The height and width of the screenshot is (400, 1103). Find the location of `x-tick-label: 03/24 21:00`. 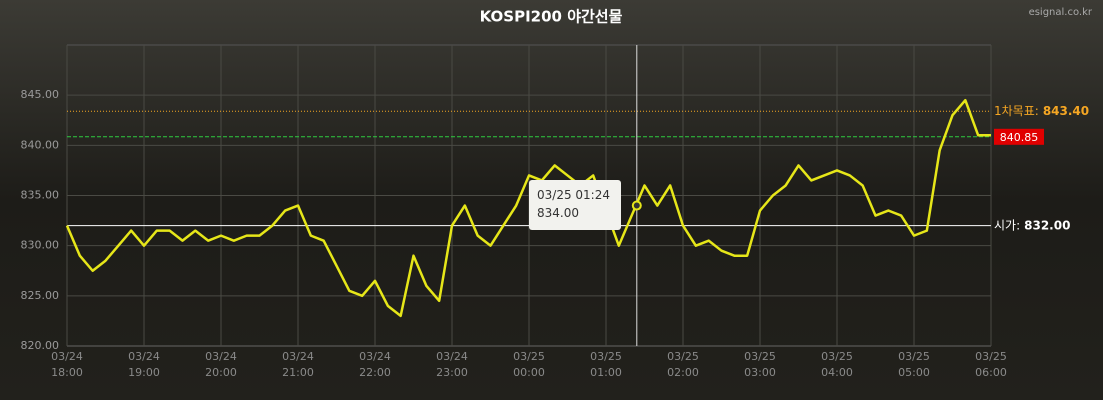

x-tick-label: 03/24 21:00 is located at coordinates (298, 364).